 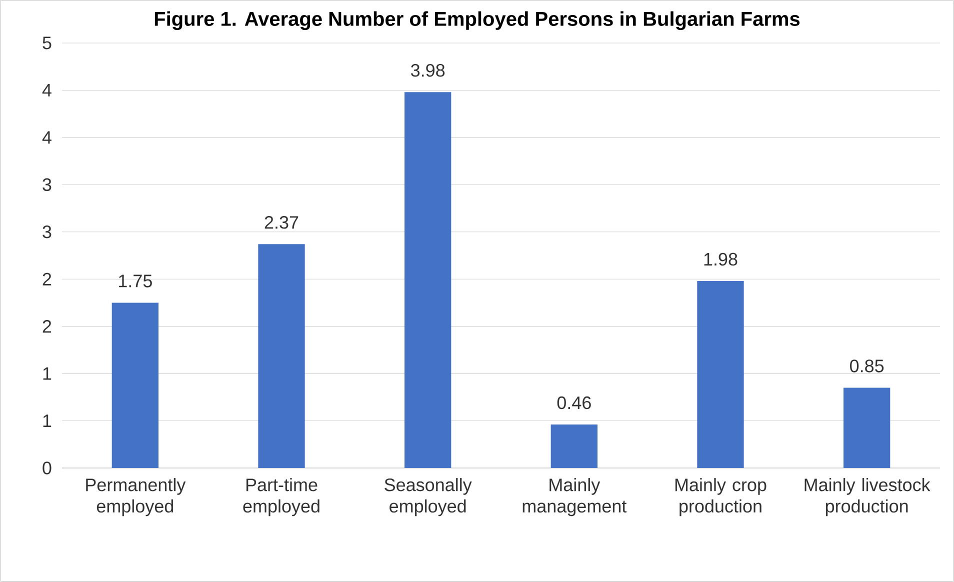 I want to click on data-label: 1.98, so click(x=721, y=259).